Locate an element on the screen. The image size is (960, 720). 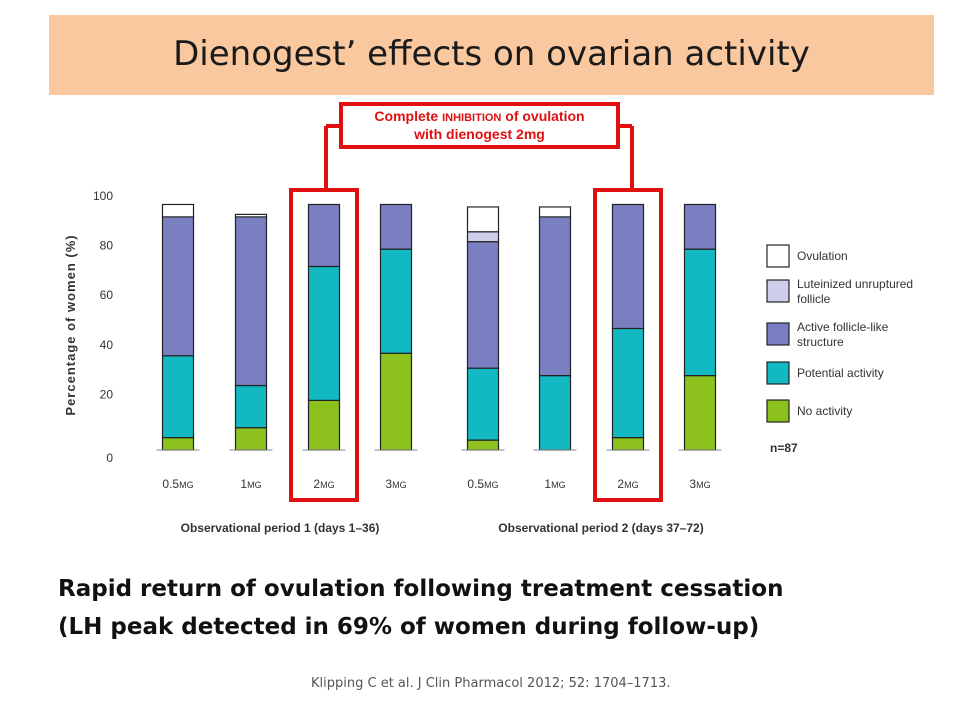
callout-line-1: Complete INHIBITION of ovulation is located at coordinates (479, 116).